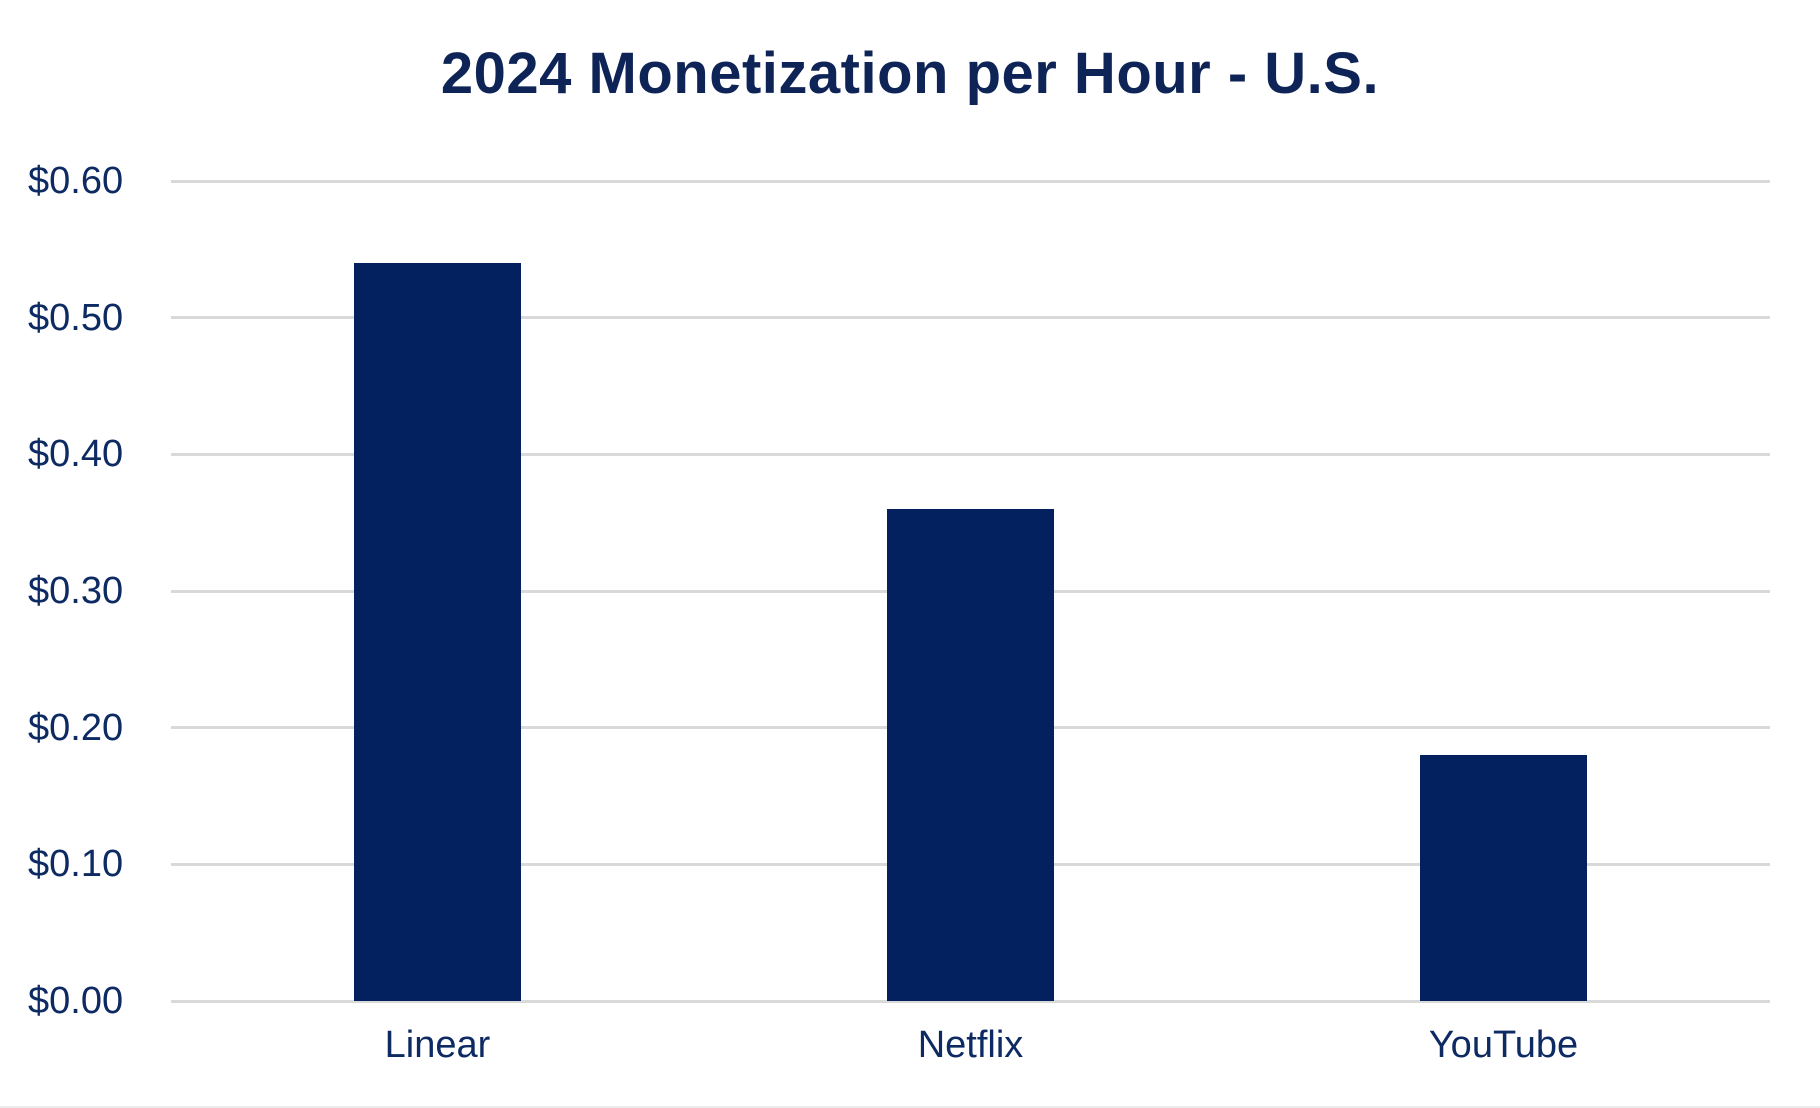 The image size is (1820, 1108). What do you see at coordinates (76, 317) in the screenshot?
I see `y-tick-label: $0.50` at bounding box center [76, 317].